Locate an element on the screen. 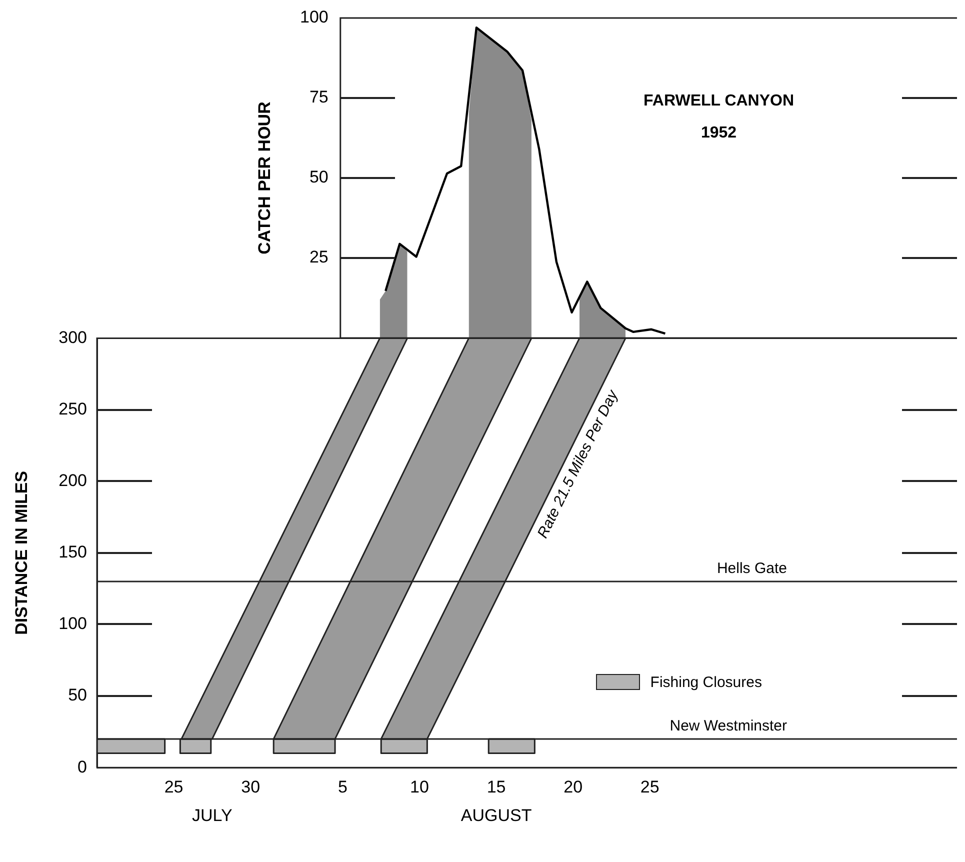 Image resolution: width=965 pixels, height=862 pixels. ref-line-label: New Westminster is located at coordinates (728, 725).